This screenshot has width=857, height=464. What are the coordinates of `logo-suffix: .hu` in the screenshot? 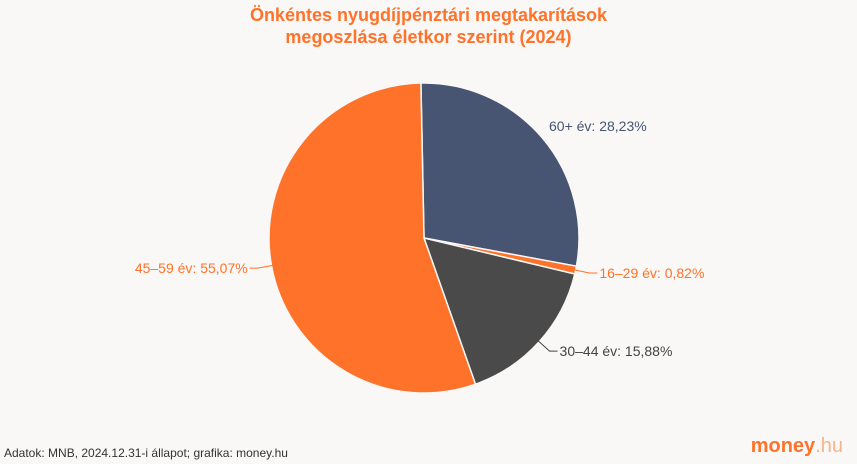 It's located at (829, 446).